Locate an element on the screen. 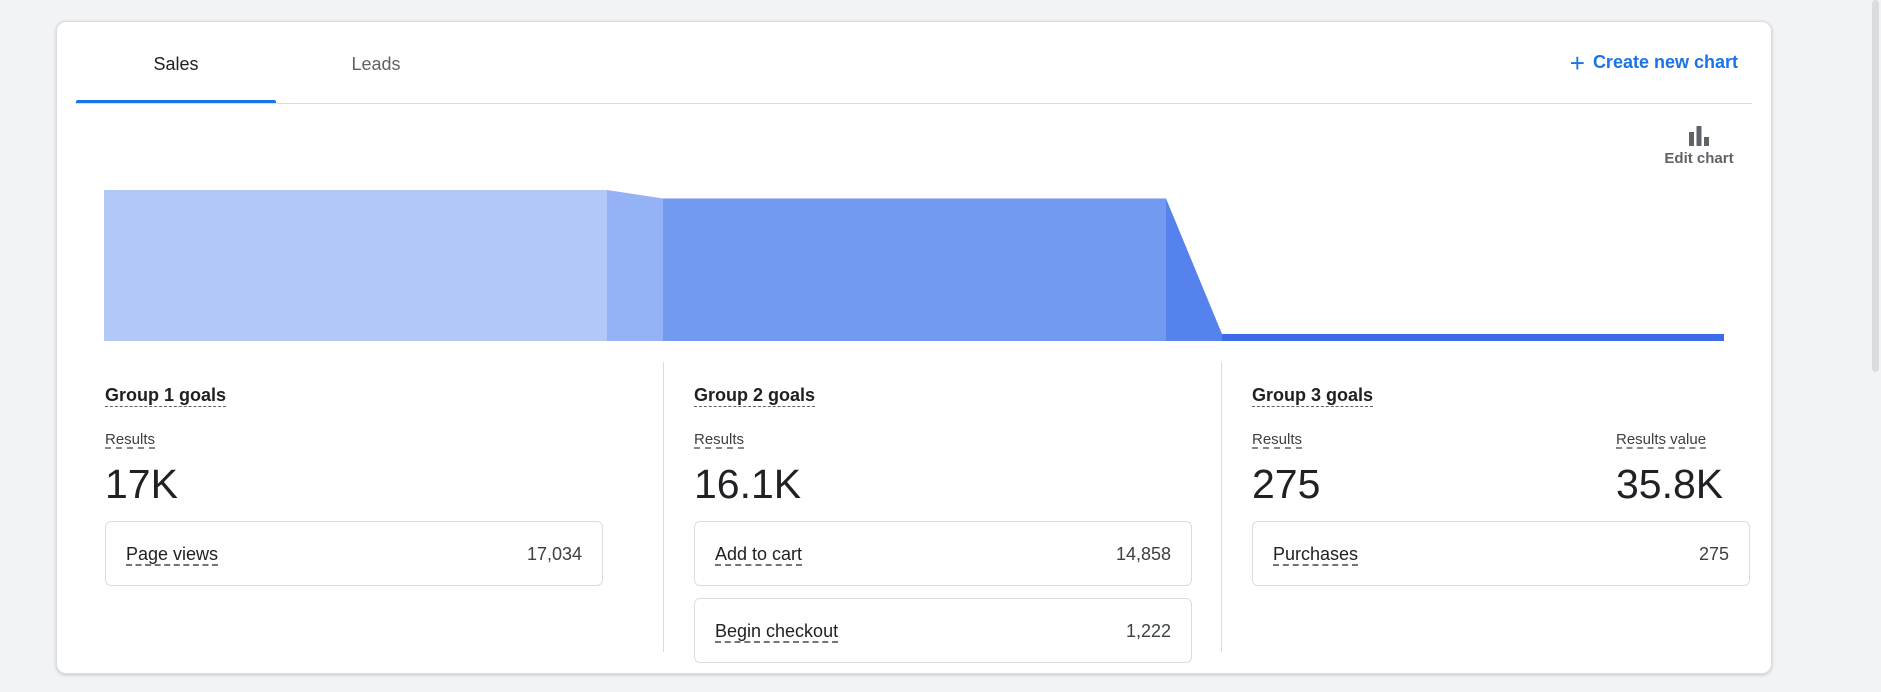  group-title: Group 2 goals is located at coordinates (755, 395).